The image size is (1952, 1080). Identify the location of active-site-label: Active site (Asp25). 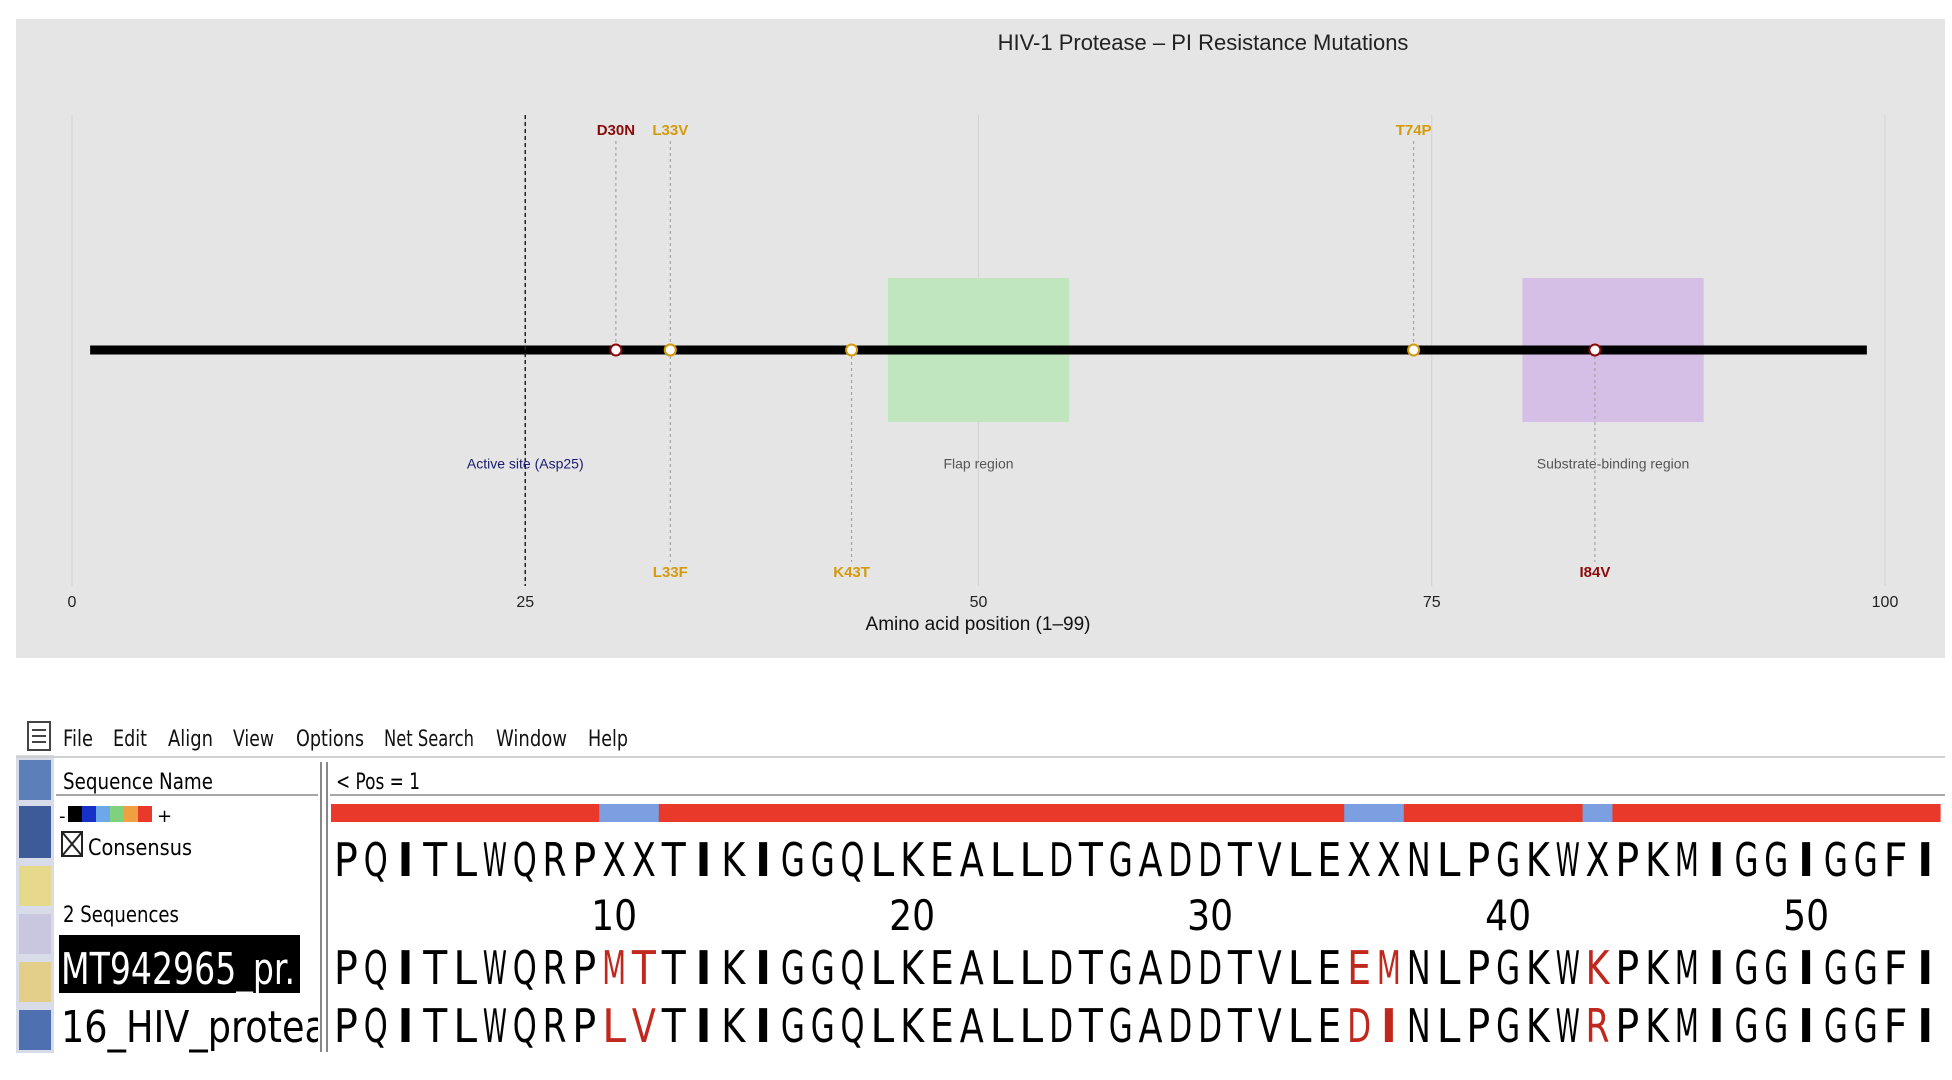
(525, 464).